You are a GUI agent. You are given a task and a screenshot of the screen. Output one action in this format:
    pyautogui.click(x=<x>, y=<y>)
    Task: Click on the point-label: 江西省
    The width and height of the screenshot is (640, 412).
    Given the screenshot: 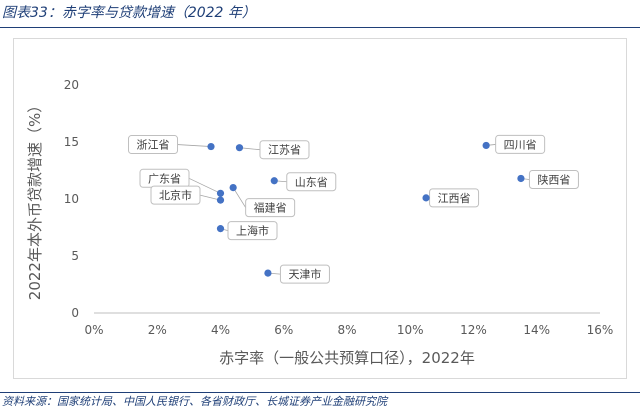 What is the action you would take?
    pyautogui.click(x=454, y=198)
    